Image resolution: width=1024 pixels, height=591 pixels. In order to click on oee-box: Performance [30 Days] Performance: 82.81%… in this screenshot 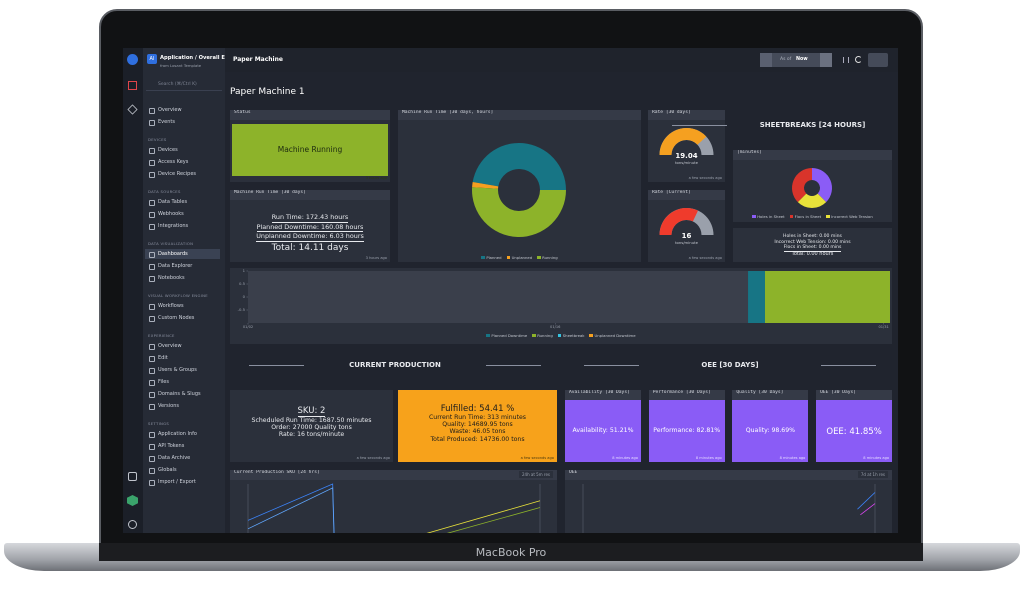, I will do `click(686, 426)`.